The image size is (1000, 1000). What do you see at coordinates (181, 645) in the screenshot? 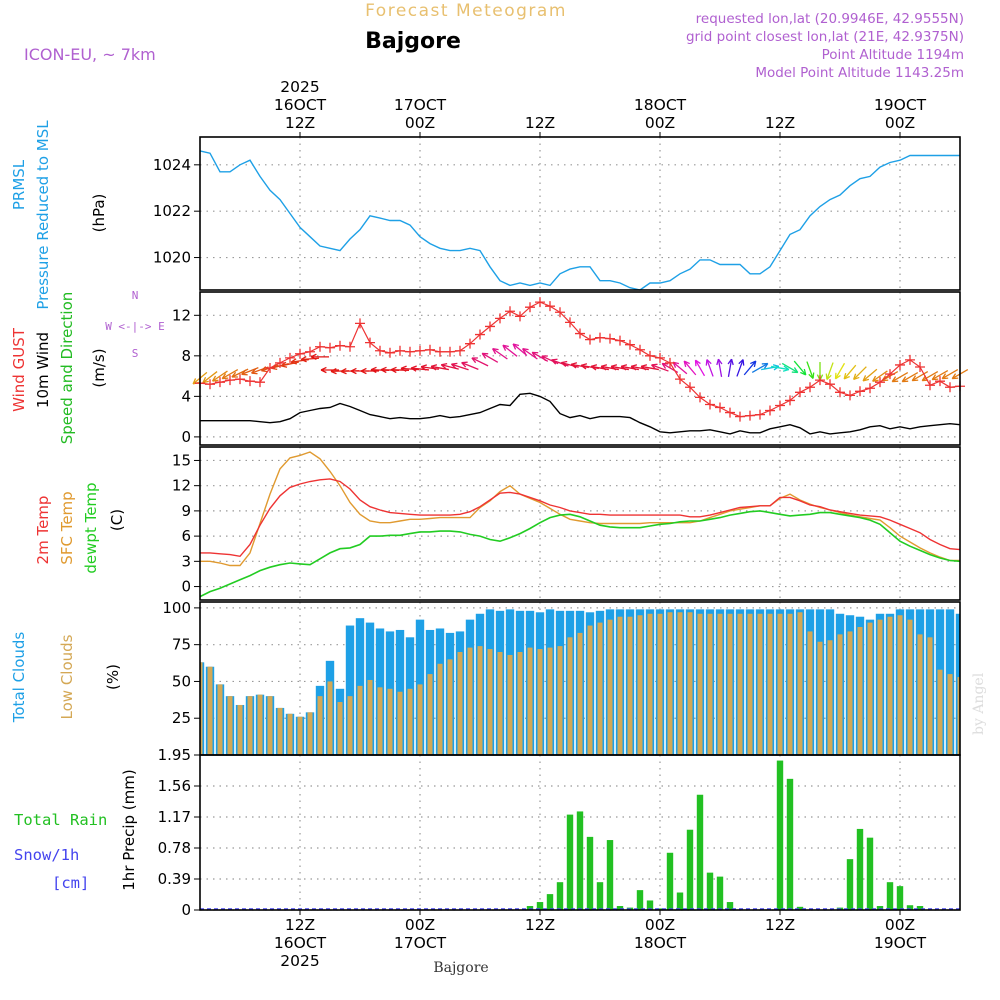
I see `y-tick-label: 75` at bounding box center [181, 645].